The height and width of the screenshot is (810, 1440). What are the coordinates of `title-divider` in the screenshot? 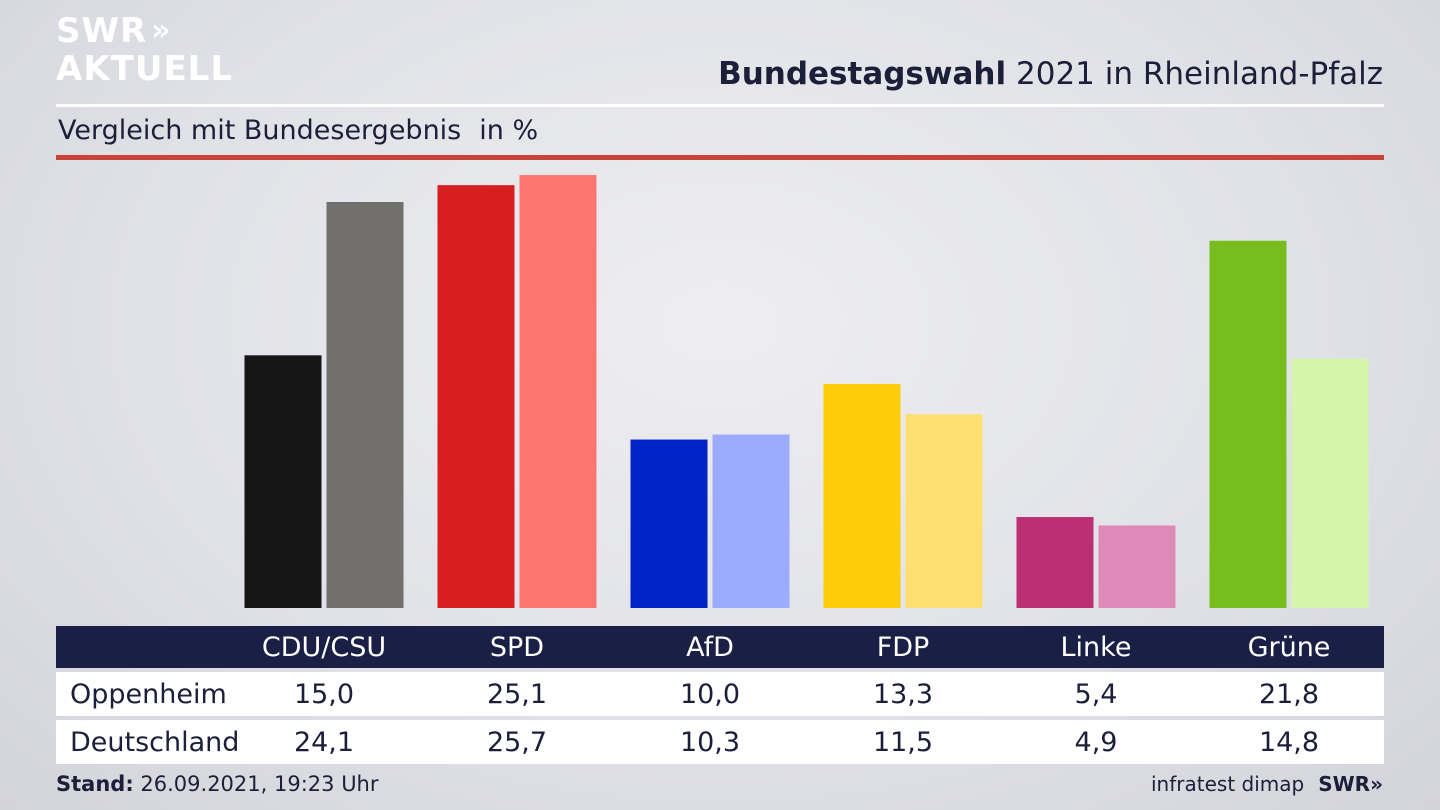 It's located at (720, 105).